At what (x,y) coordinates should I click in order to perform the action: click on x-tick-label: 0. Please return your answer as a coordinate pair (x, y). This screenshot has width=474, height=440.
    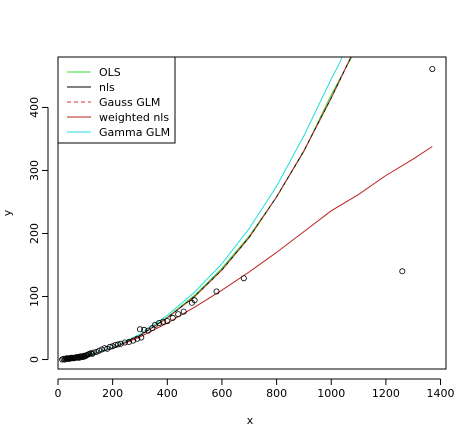
    Looking at the image, I should click on (58, 393).